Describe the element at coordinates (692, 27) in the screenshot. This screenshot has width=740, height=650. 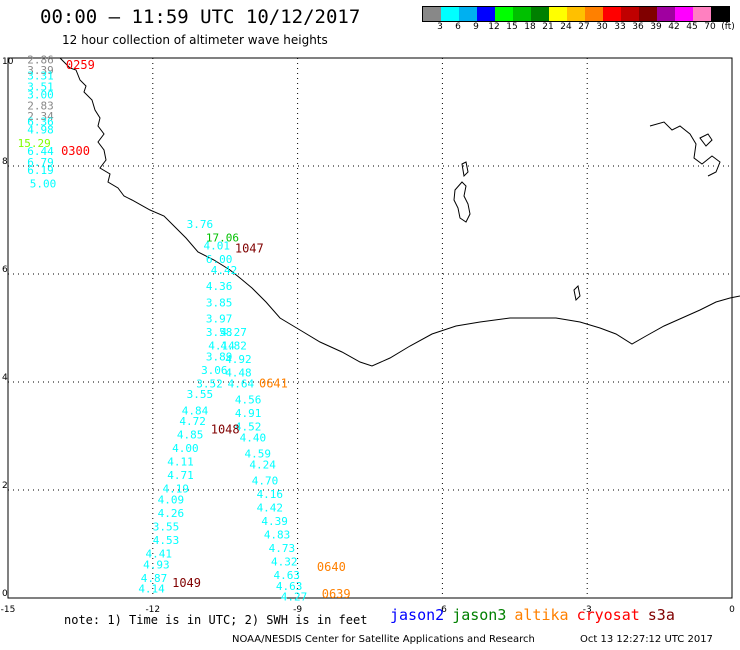
I see `colorbar-tick-label: 45` at that location.